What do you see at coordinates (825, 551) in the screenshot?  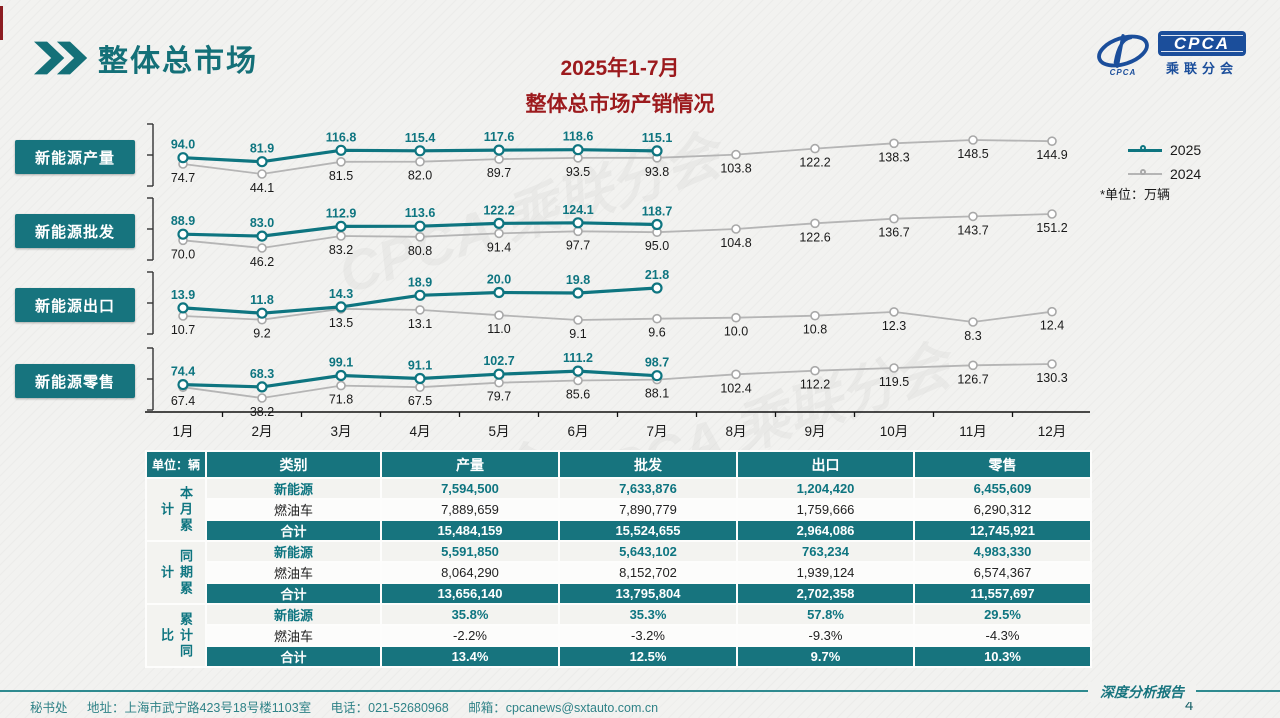 I see `cell: 763,234` at bounding box center [825, 551].